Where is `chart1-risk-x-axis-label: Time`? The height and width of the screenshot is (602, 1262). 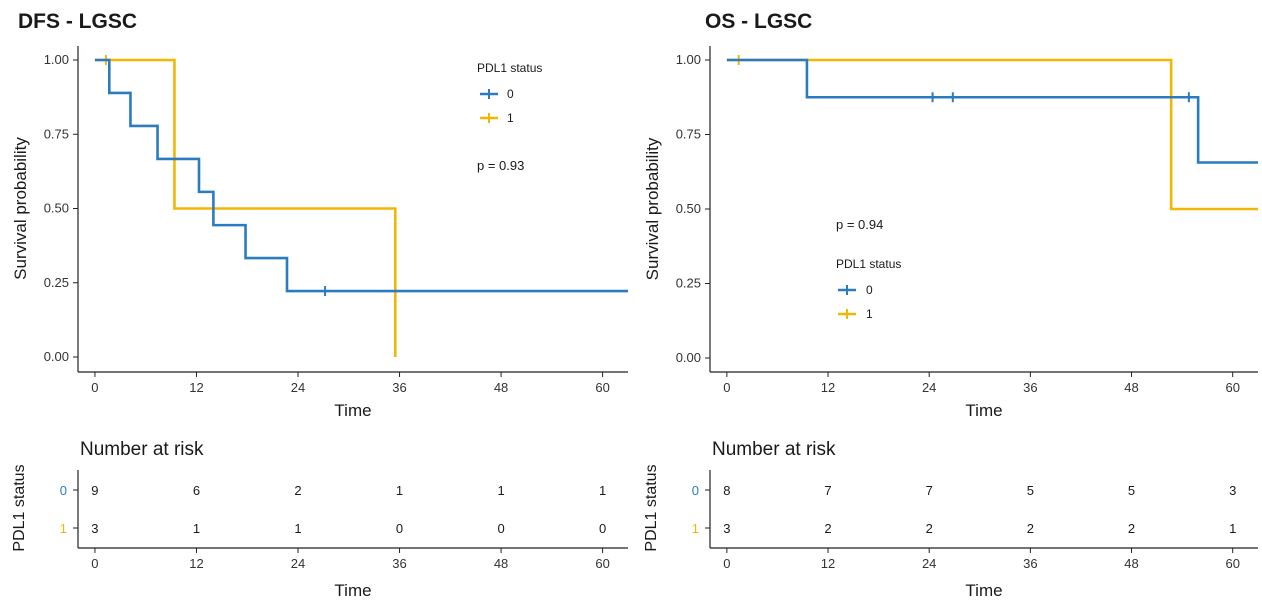 chart1-risk-x-axis-label: Time is located at coordinates (352, 590).